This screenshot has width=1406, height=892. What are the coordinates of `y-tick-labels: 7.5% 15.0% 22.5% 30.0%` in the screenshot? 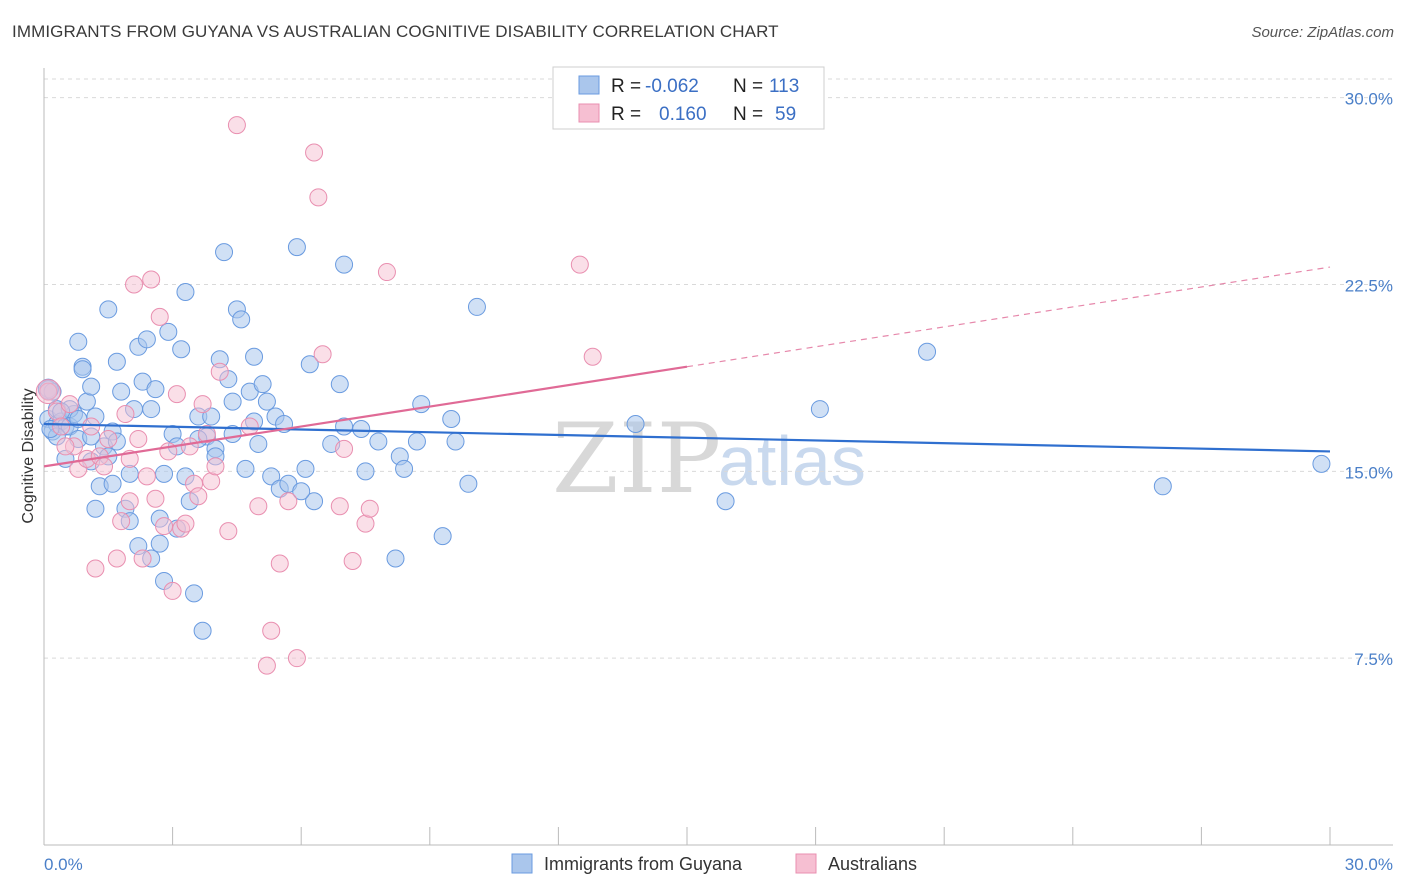 It's located at (1369, 379).